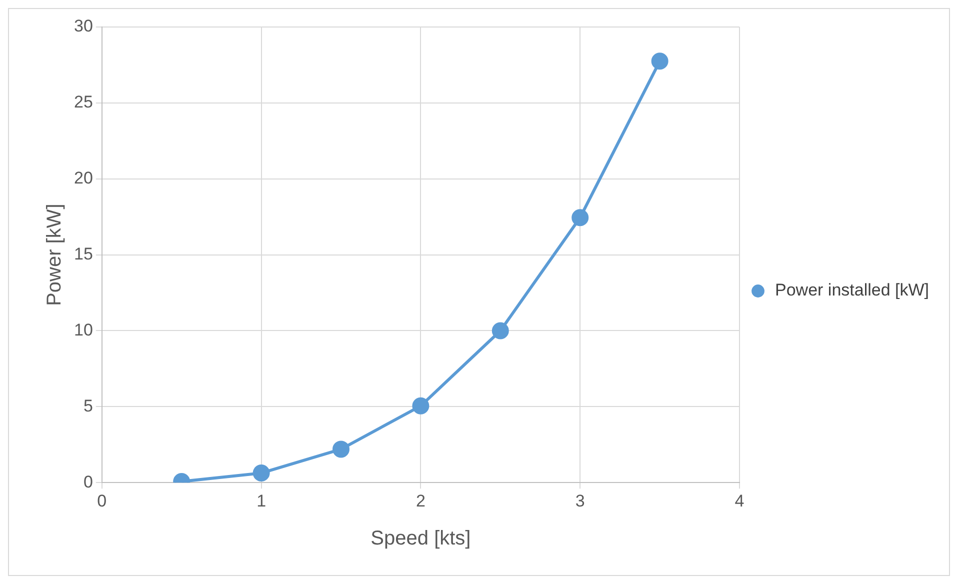 The width and height of the screenshot is (958, 579). I want to click on y-tick-label: 30, so click(83, 26).